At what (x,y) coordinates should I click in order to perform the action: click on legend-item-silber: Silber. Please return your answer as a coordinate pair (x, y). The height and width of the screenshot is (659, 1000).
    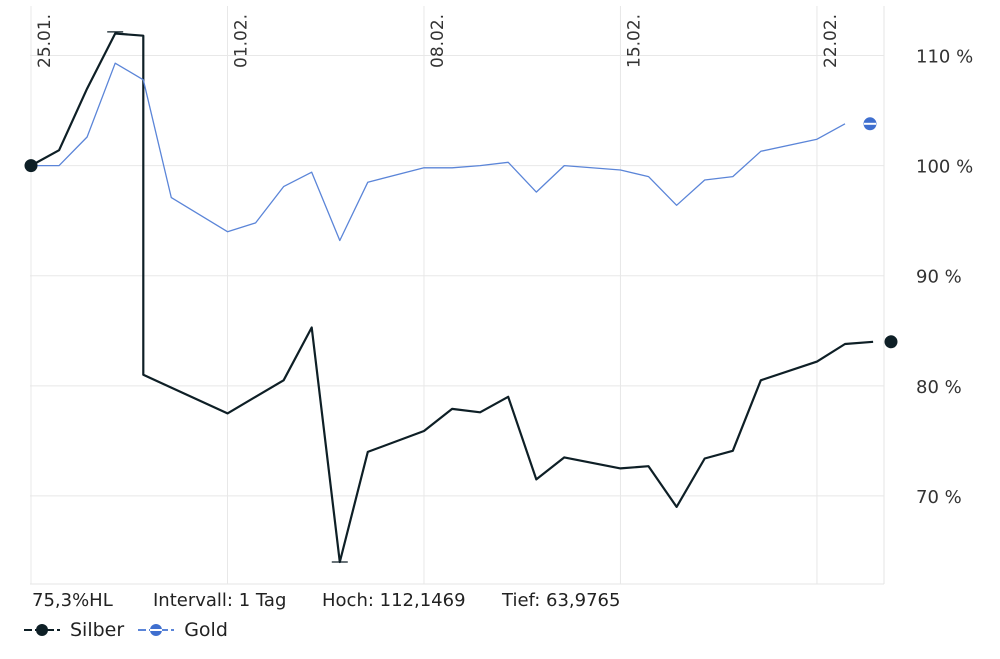
    Looking at the image, I should click on (73, 630).